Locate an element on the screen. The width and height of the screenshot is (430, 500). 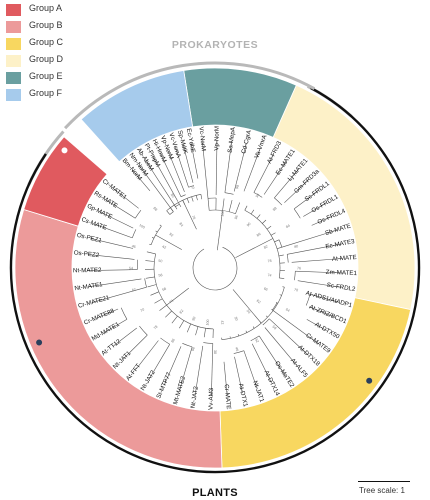
bootstrap-value: 62 is located at coordinates (259, 302).